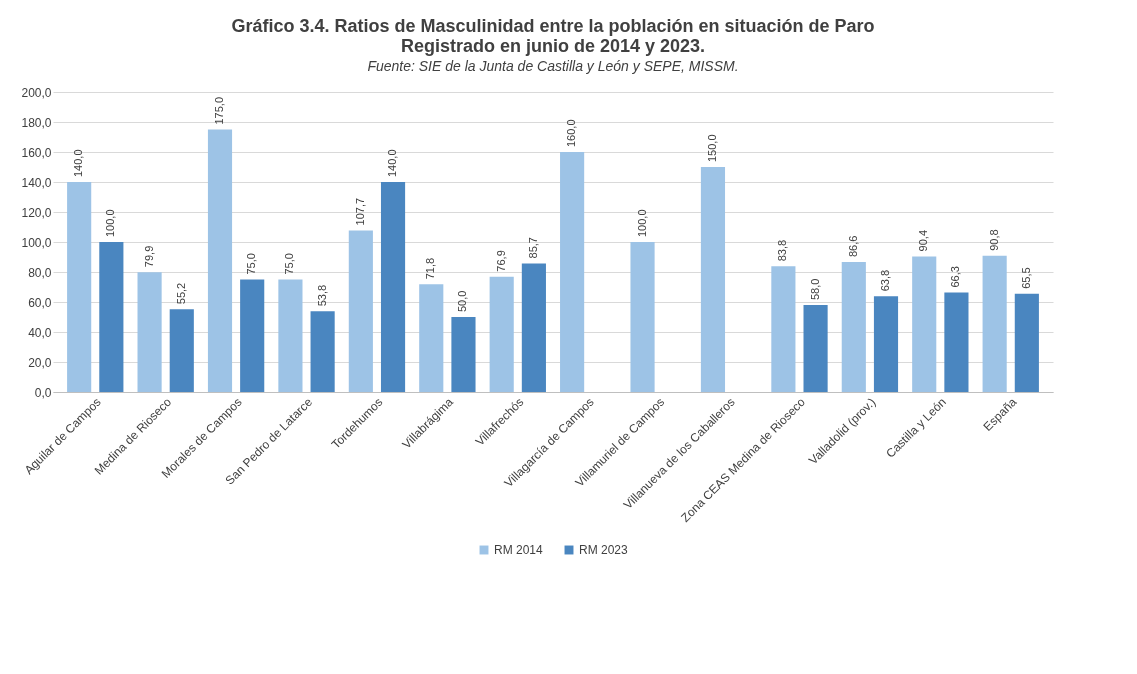 This screenshot has height=674, width=1137. What do you see at coordinates (43, 392) in the screenshot?
I see `y-tick-label: 0,0` at bounding box center [43, 392].